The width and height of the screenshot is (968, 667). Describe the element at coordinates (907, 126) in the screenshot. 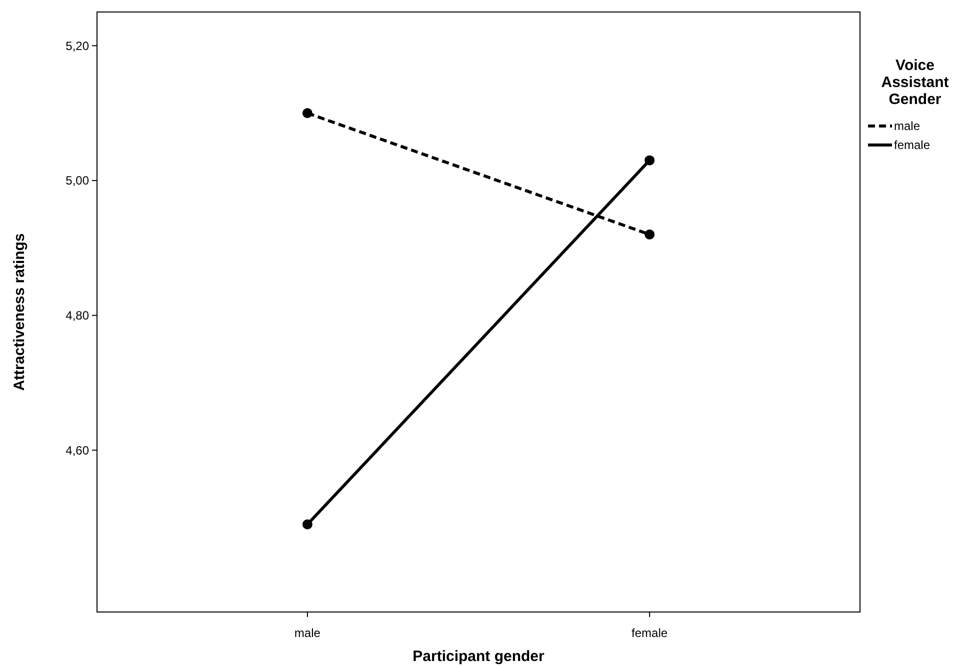

I see `legend-label: male` at that location.